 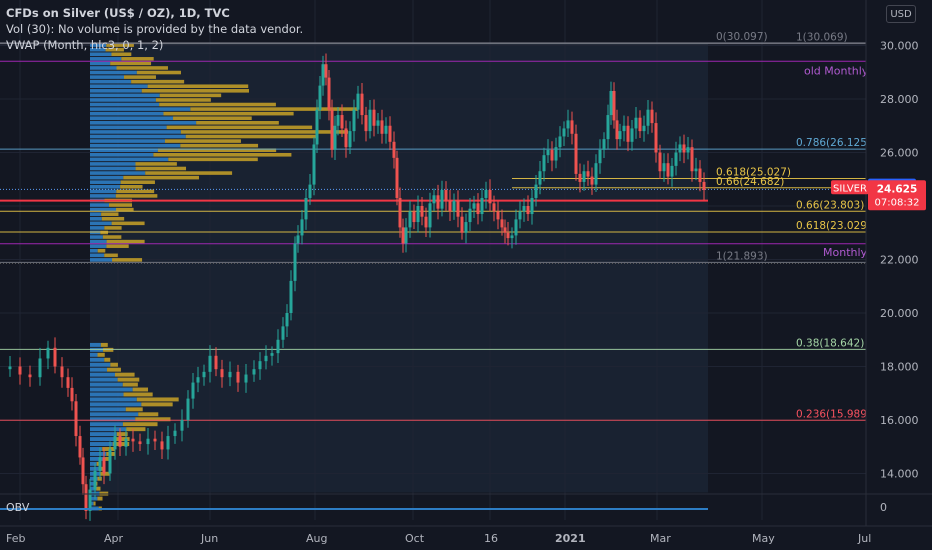 I want to click on time-axis-label: Feb, so click(x=15, y=538).